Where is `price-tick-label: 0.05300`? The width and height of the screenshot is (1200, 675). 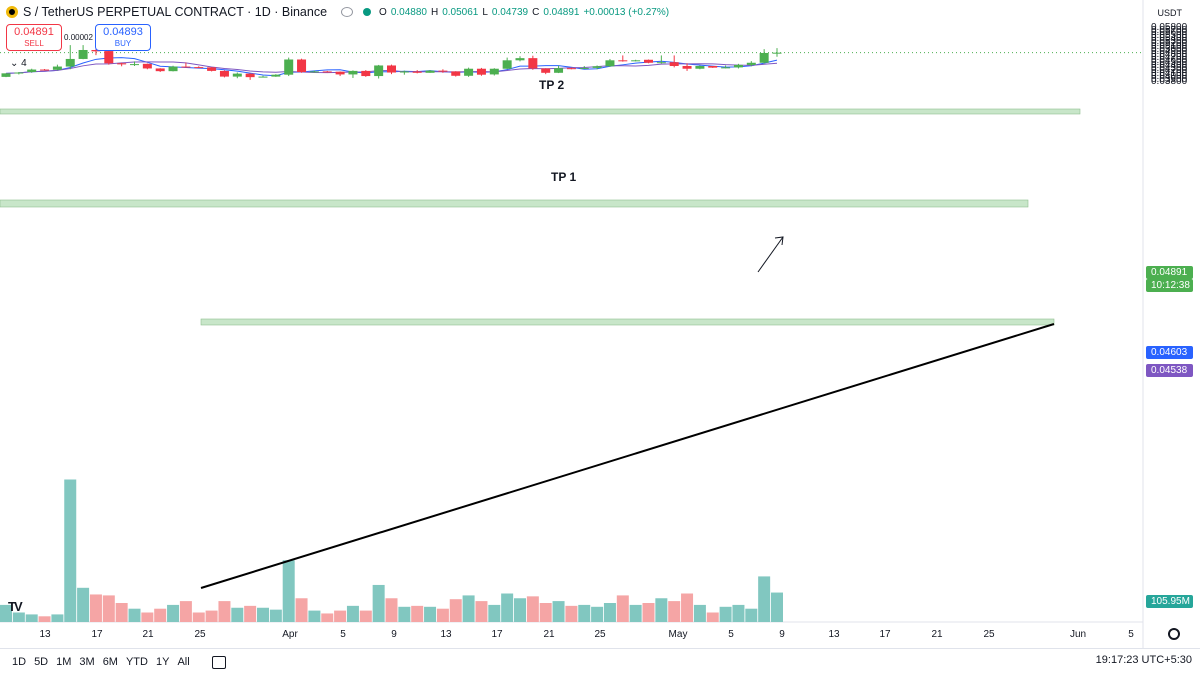
price-tick-label: 0.05300 is located at coordinates (1169, 41).